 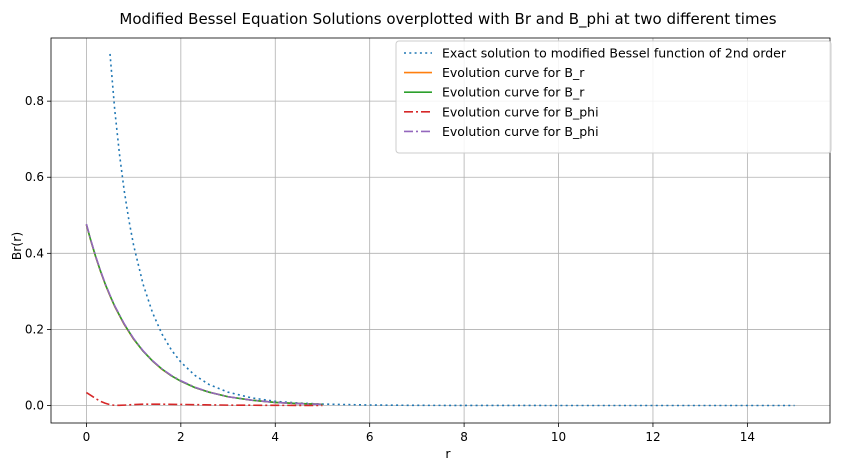 I want to click on y-tick-label: 0.0, so click(x=34, y=406).